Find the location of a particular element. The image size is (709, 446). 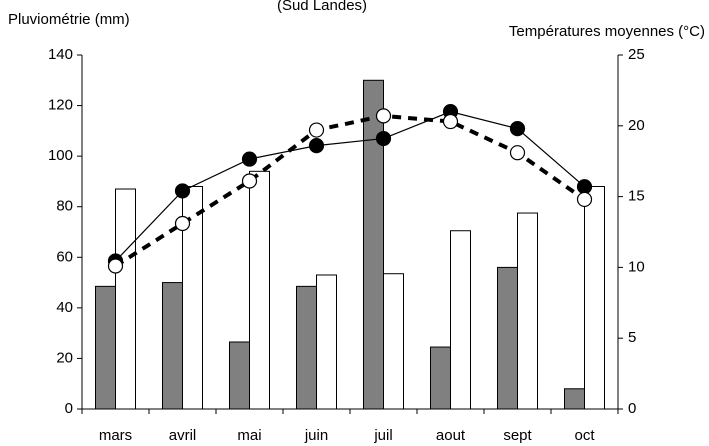

y2-axis-label: Températures moyennes (°C) is located at coordinates (607, 31).